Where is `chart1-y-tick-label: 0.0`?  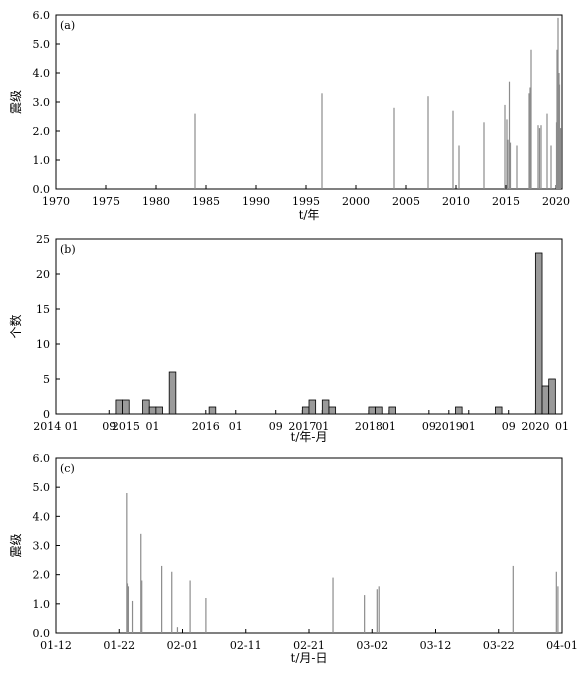
chart1-y-tick-label: 0.0 is located at coordinates (42, 189).